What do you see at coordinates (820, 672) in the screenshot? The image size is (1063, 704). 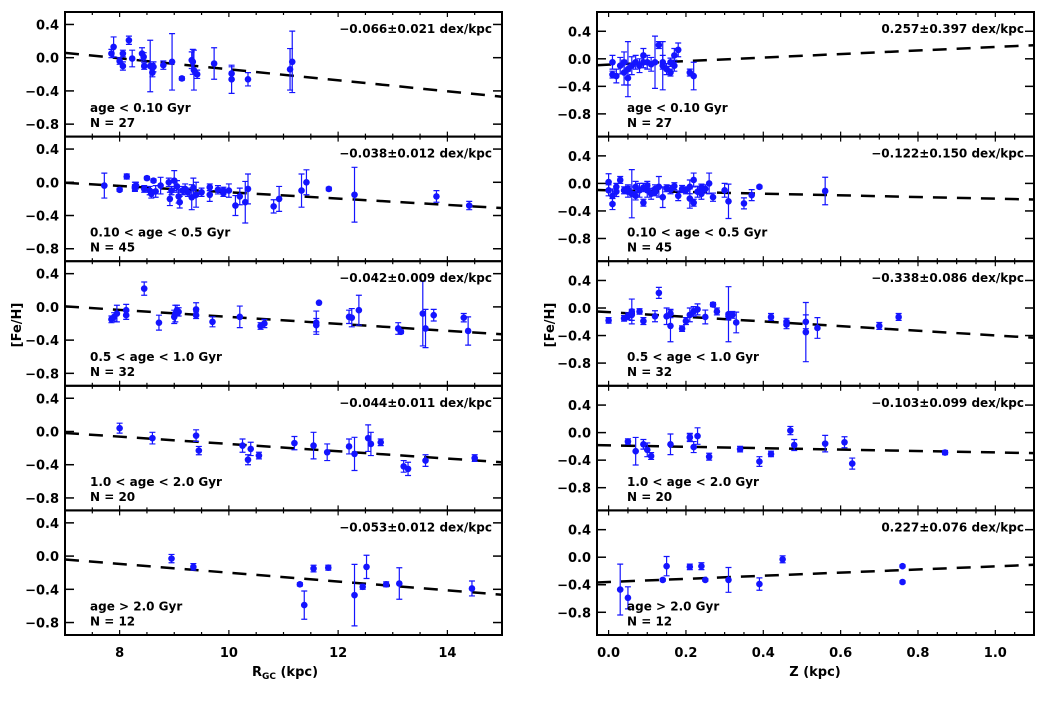 I see `x-axis-title-right-unit: (kpc)` at bounding box center [820, 672].